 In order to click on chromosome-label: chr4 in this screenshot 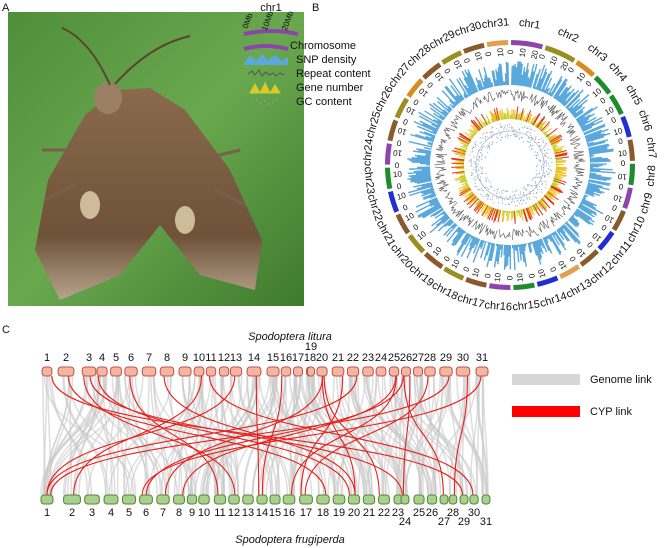, I will do `click(617, 72)`.